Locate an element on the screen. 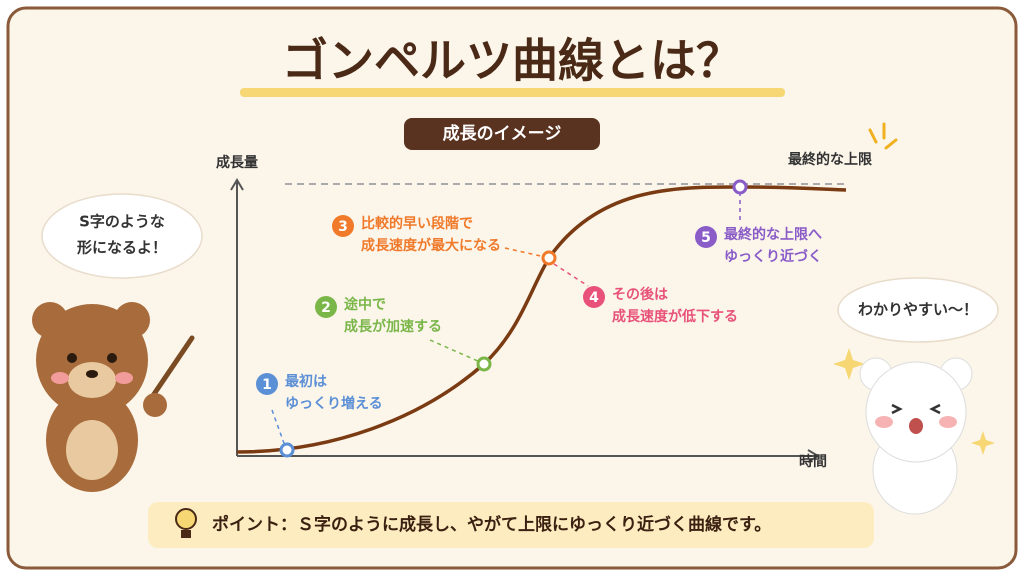 This screenshot has width=1024, height=576. step-text: 途中で is located at coordinates (365, 304).